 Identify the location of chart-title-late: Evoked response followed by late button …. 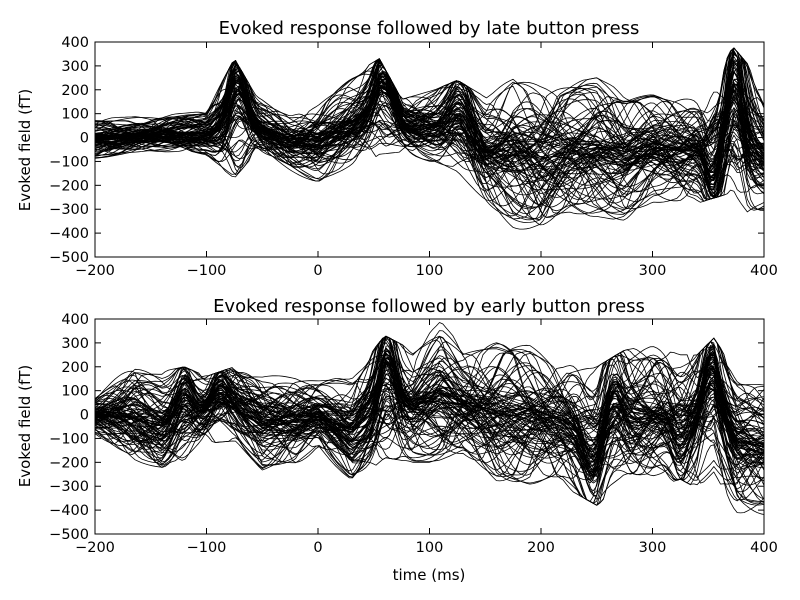
(429, 28).